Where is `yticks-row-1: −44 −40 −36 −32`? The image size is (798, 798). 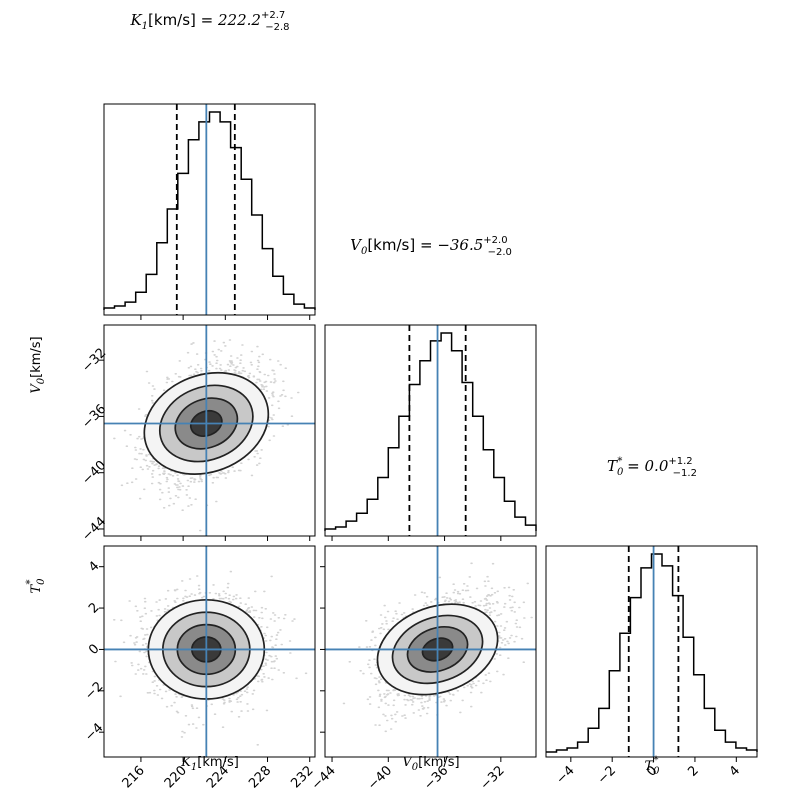 yticks-row-1: −44 −40 −36 −32 is located at coordinates (94, 445).